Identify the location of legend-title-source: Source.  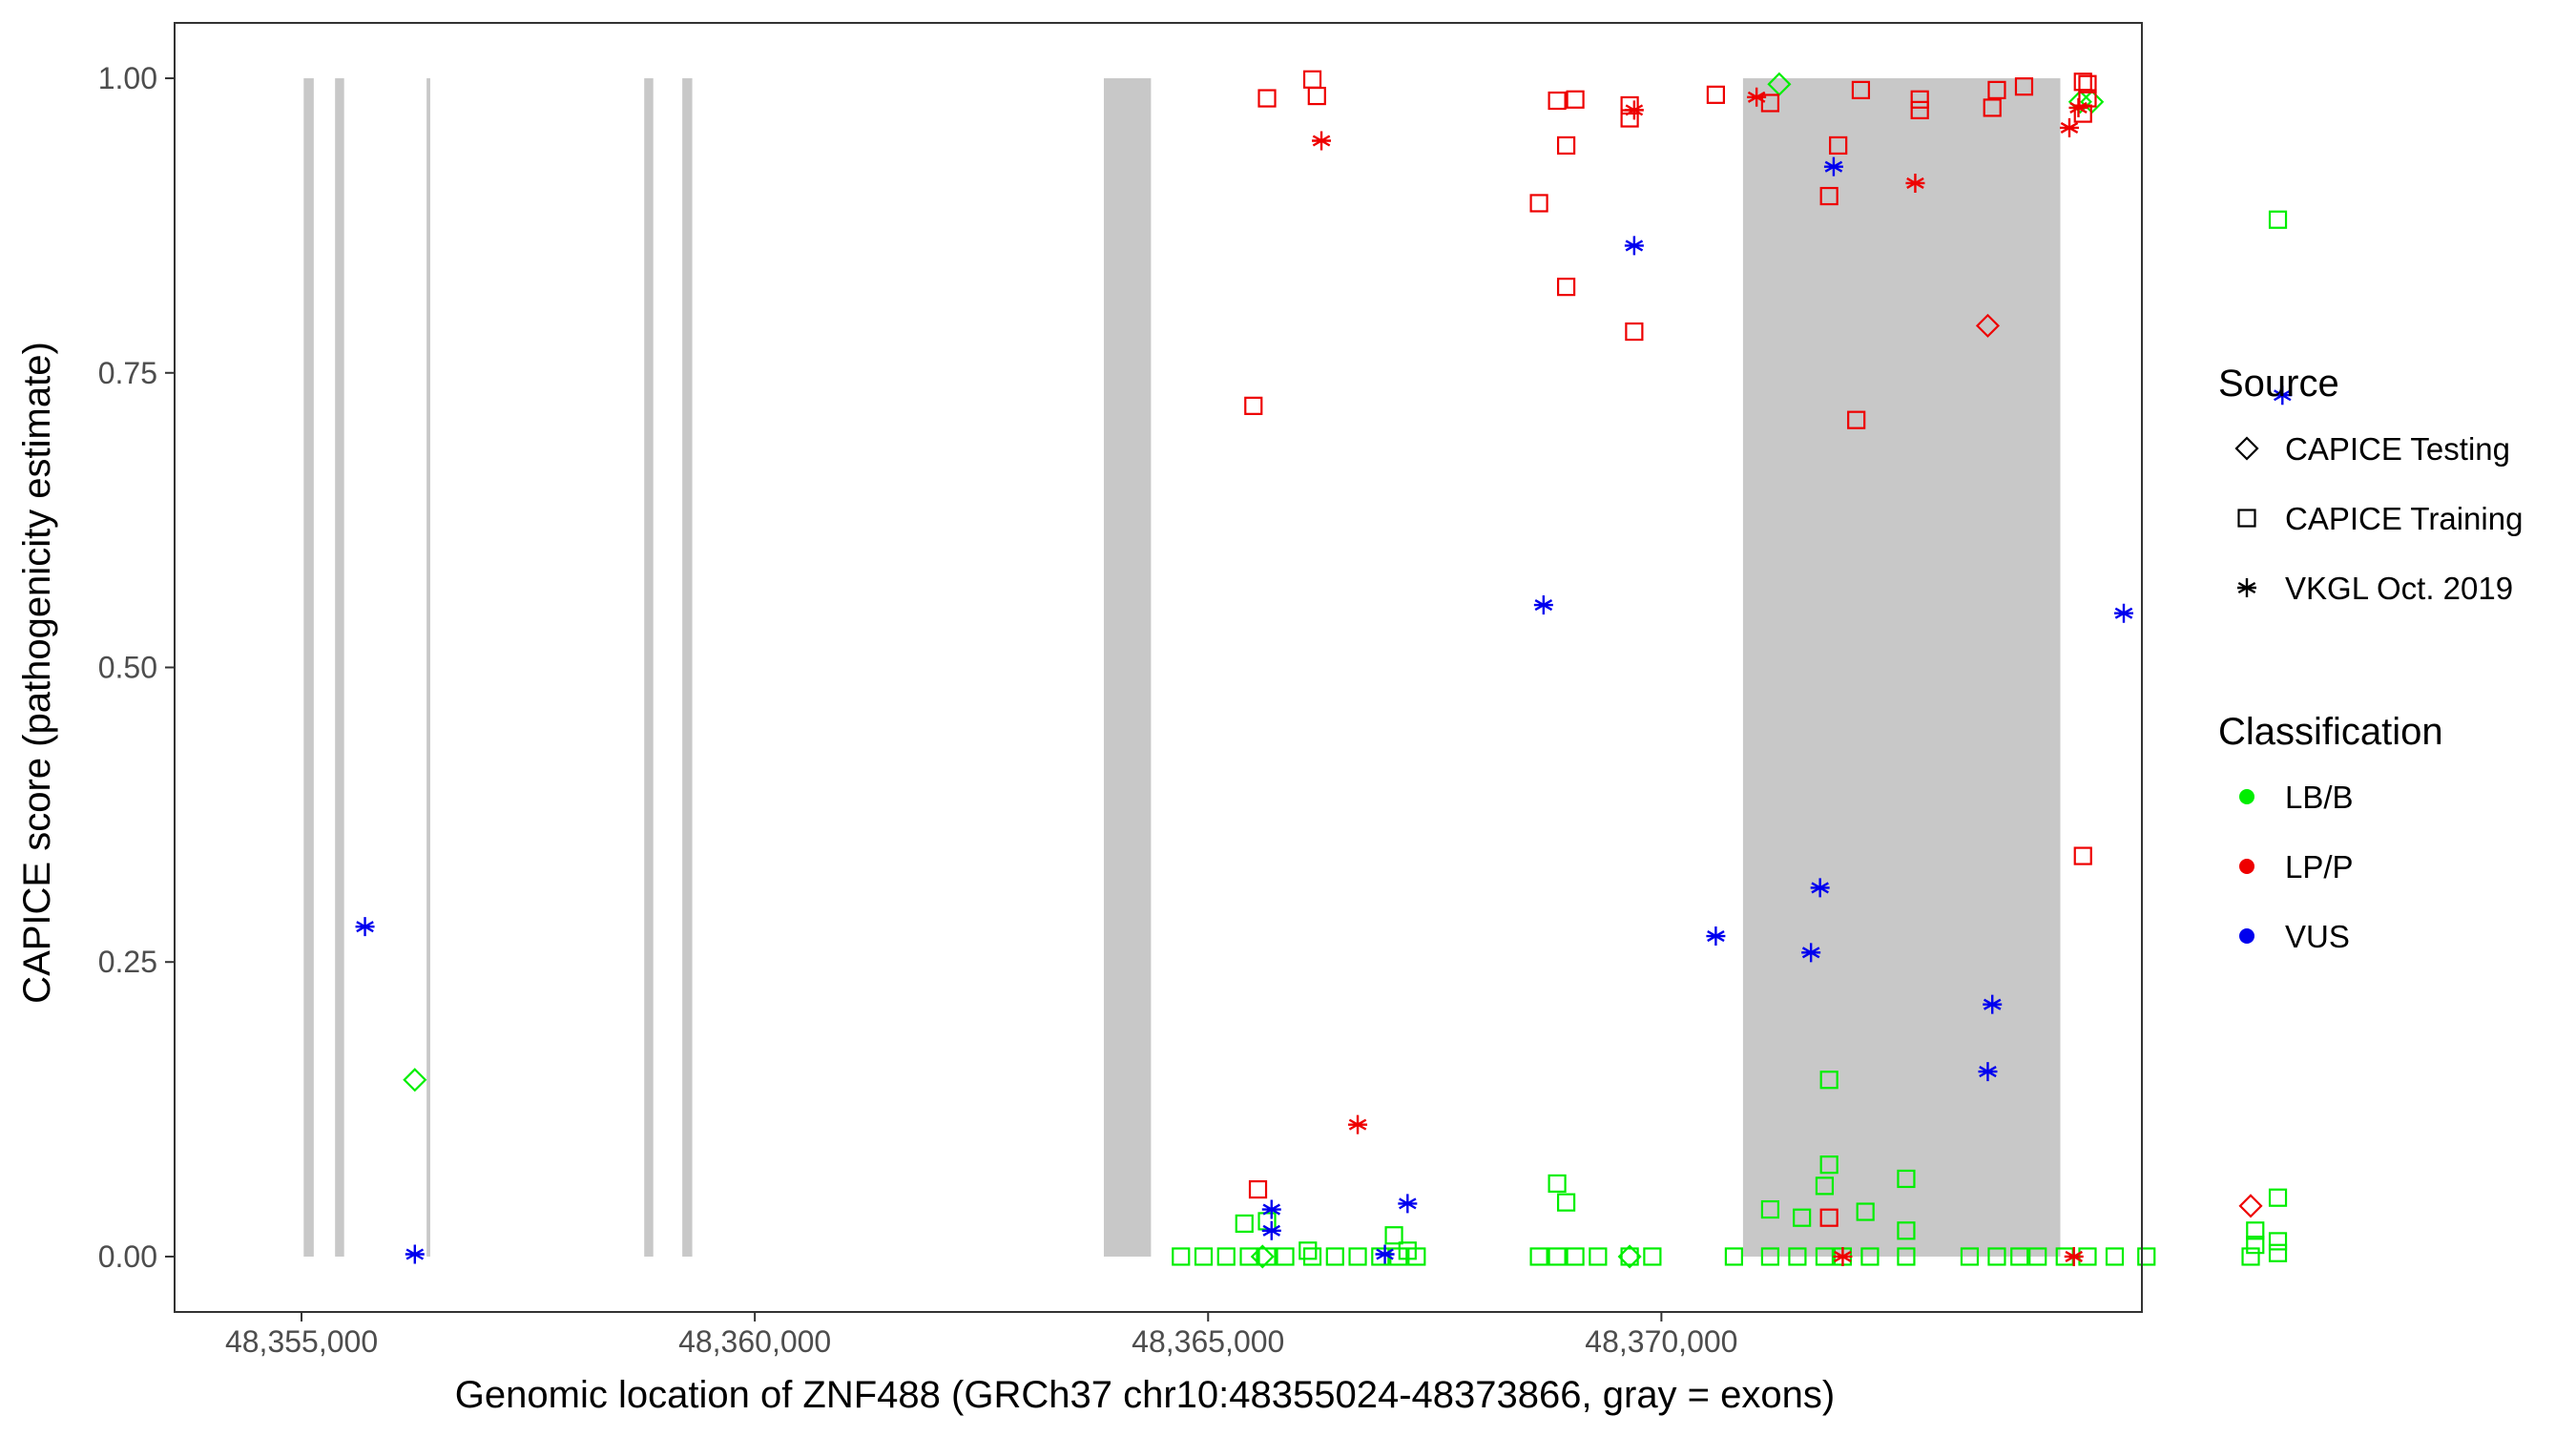
(2278, 384).